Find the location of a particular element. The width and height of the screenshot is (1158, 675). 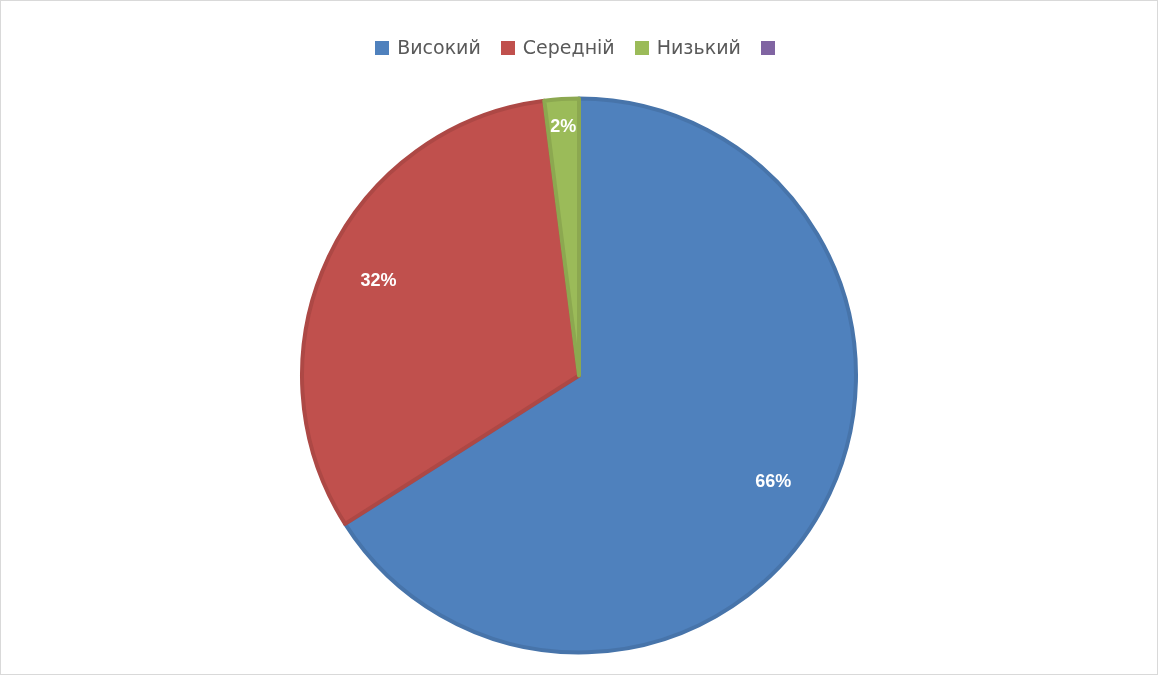

data-label: 32% is located at coordinates (378, 280).